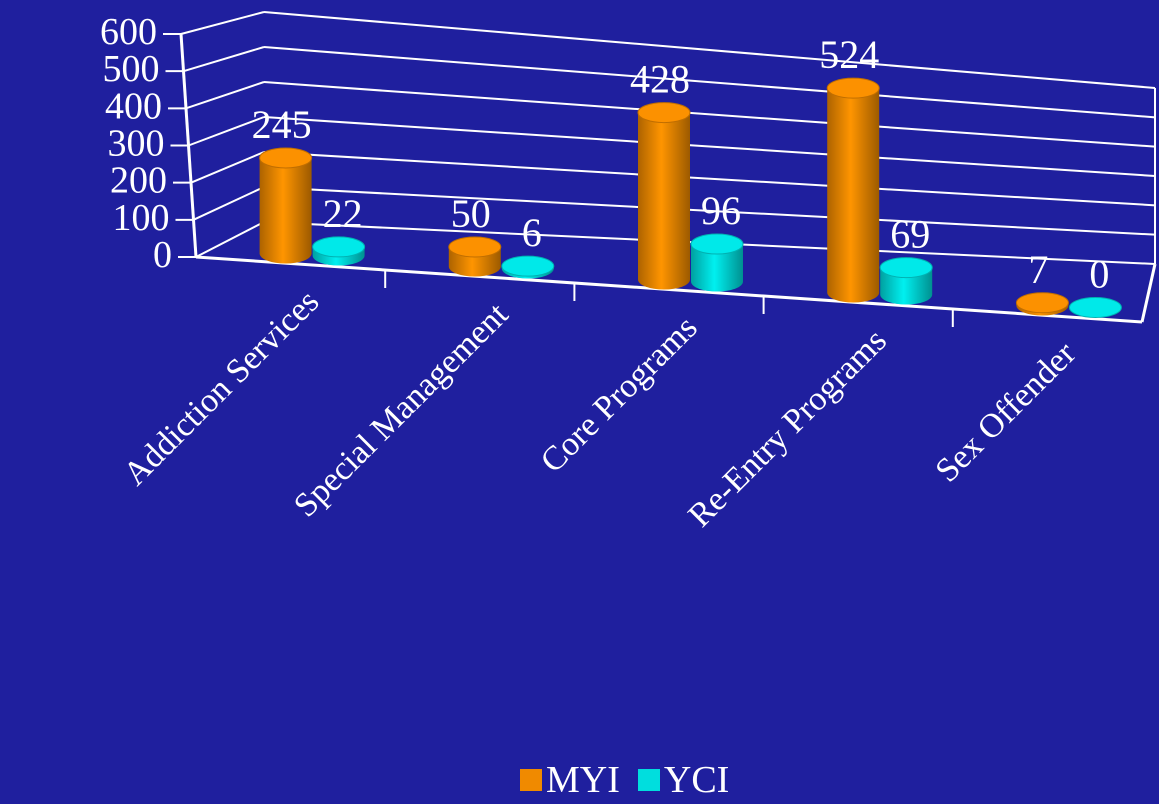 Image resolution: width=1159 pixels, height=804 pixels. I want to click on bar-myi-addiction-services, so click(285, 210).